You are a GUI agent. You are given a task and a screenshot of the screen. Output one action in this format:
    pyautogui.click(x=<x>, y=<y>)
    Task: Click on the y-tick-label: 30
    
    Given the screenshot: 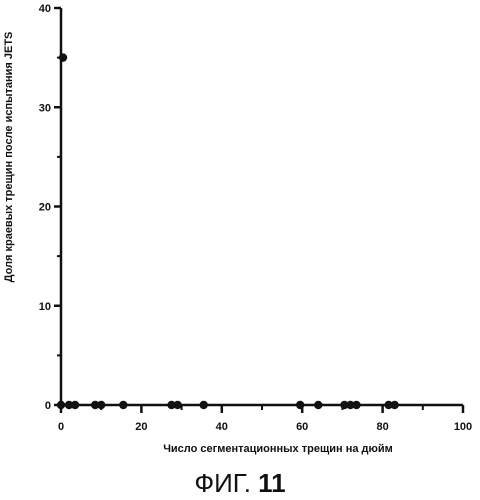 What is the action you would take?
    pyautogui.click(x=45, y=108)
    